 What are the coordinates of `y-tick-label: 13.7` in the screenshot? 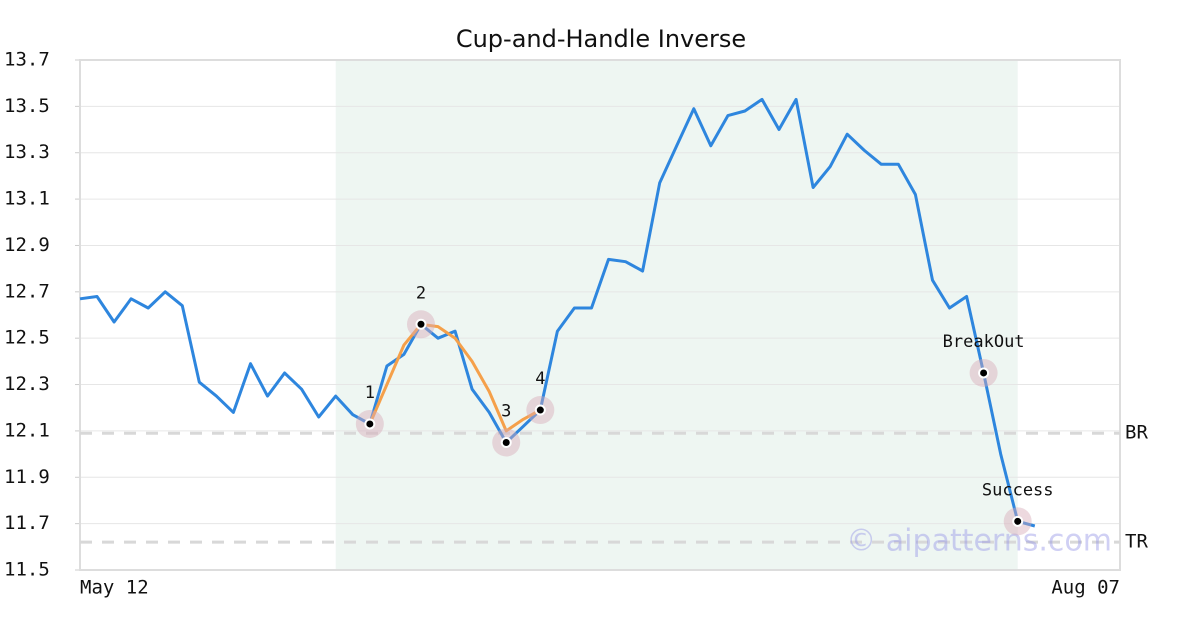 It's located at (27, 60).